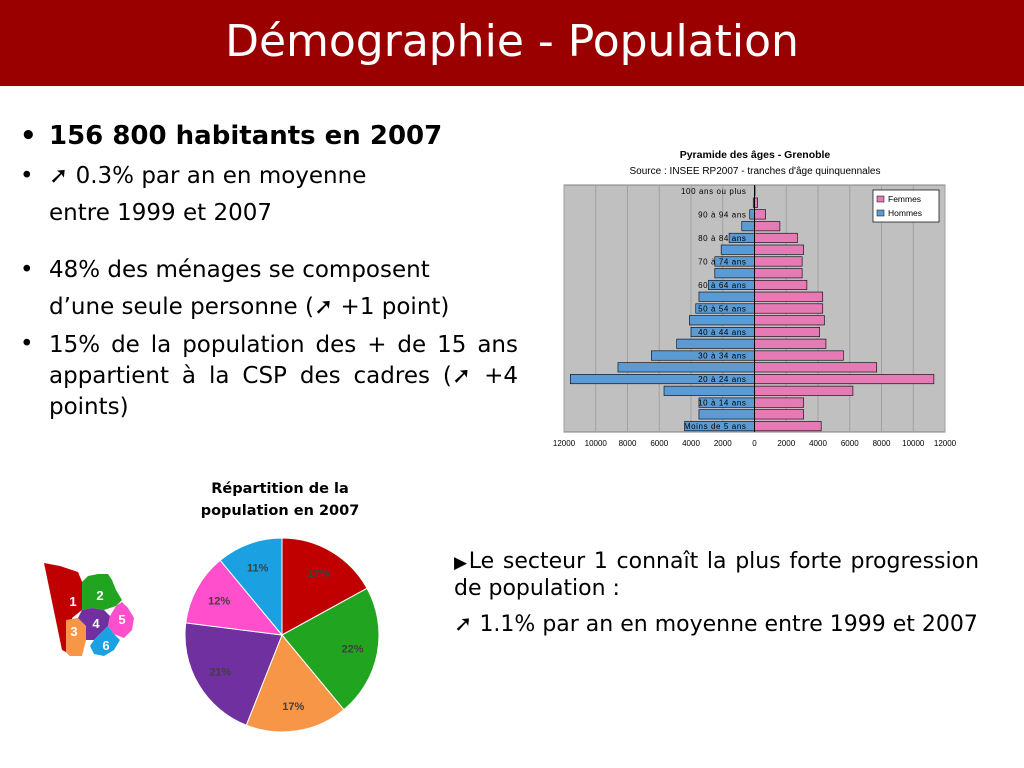 This screenshot has width=1024, height=768. I want to click on population-pie-chart: 17% 22% 17% 21% 12% 11%, so click(282, 635).